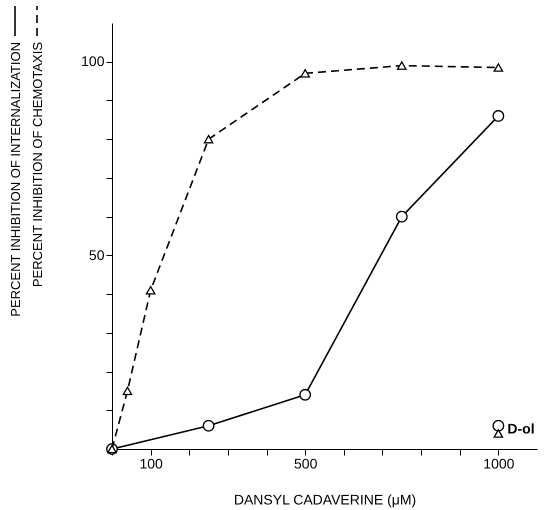 The image size is (544, 510). Describe the element at coordinates (306, 464) in the screenshot. I see `x-tick-label: 500` at that location.